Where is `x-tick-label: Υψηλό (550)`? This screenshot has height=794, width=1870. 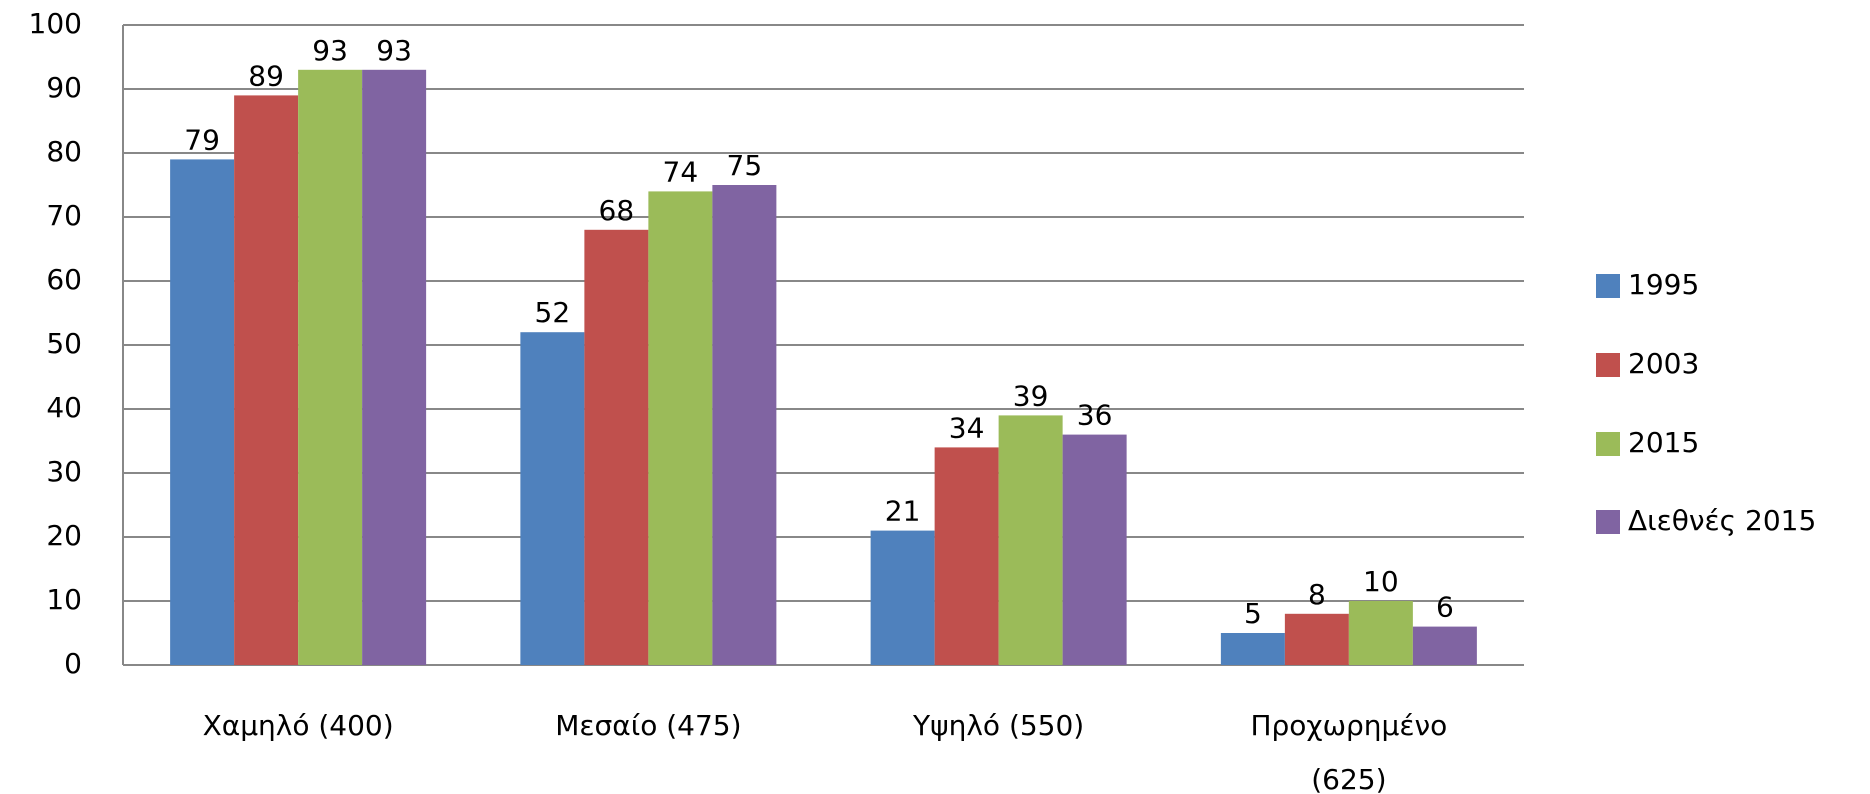
x-tick-label: Υψηλό (550) is located at coordinates (998, 725).